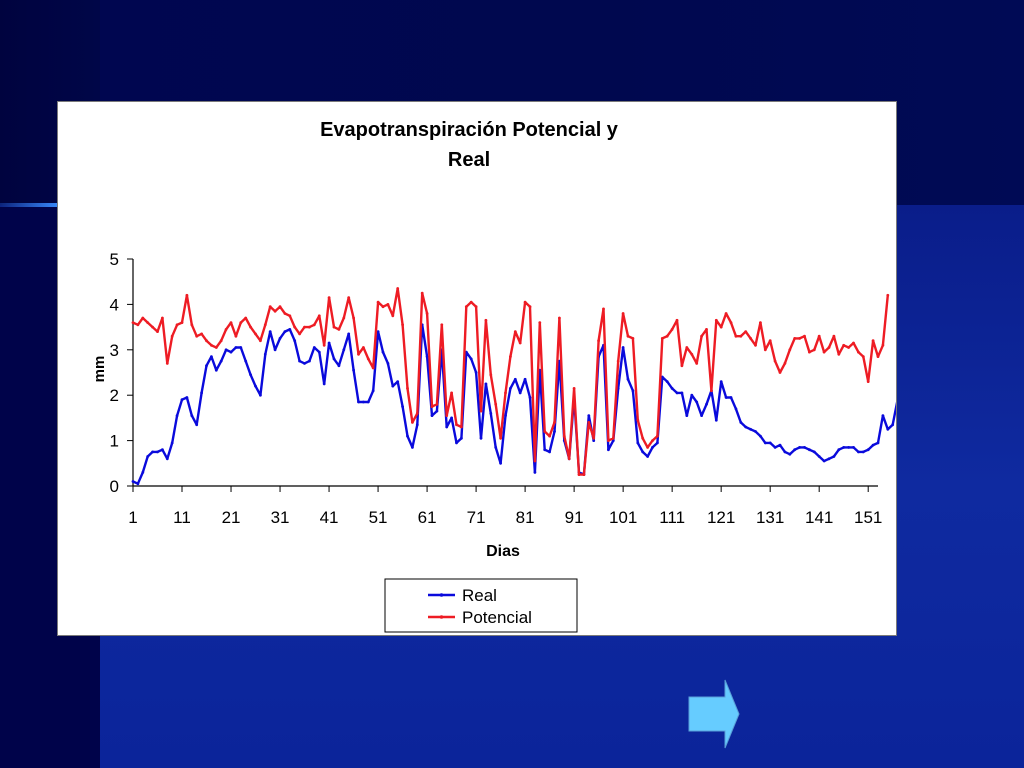 The height and width of the screenshot is (768, 1024). I want to click on legend-potencial-marker, so click(441, 617).